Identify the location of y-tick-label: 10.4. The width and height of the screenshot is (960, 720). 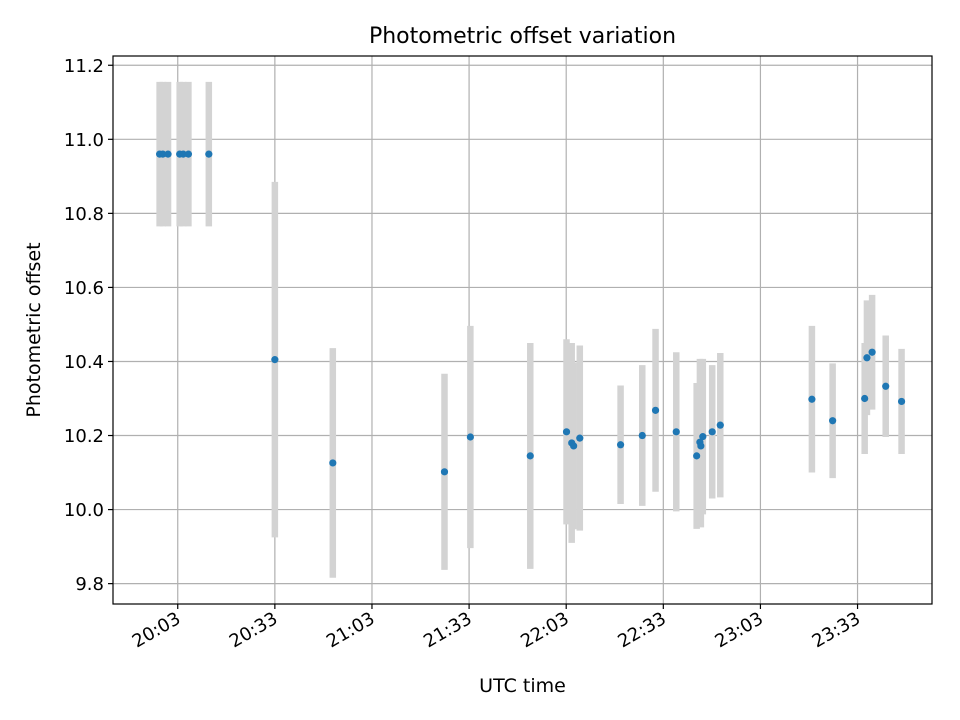
(84, 362).